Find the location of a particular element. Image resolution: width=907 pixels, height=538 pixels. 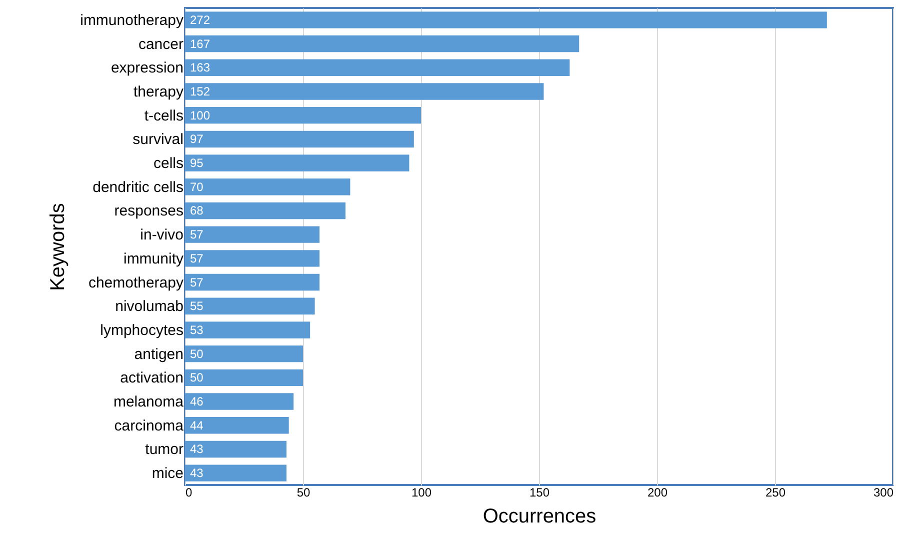

y-tick-label: in-vivo is located at coordinates (162, 235).